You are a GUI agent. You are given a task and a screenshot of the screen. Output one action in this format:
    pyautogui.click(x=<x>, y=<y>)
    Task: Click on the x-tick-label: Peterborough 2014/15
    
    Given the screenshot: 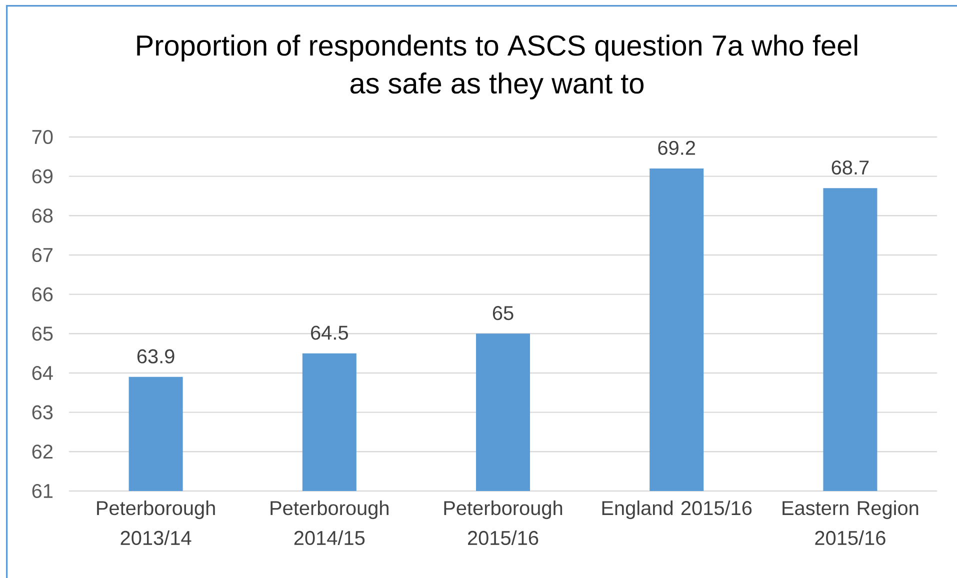 What is the action you would take?
    pyautogui.click(x=329, y=523)
    